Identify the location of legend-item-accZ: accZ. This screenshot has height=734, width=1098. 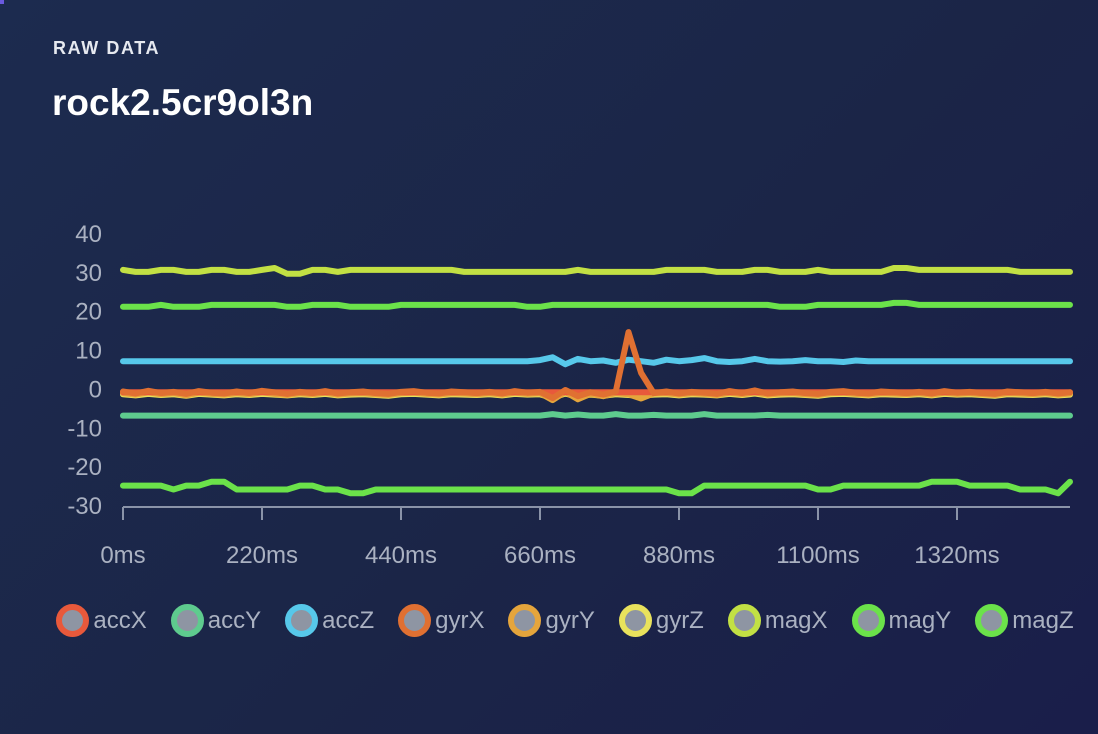
(329, 620).